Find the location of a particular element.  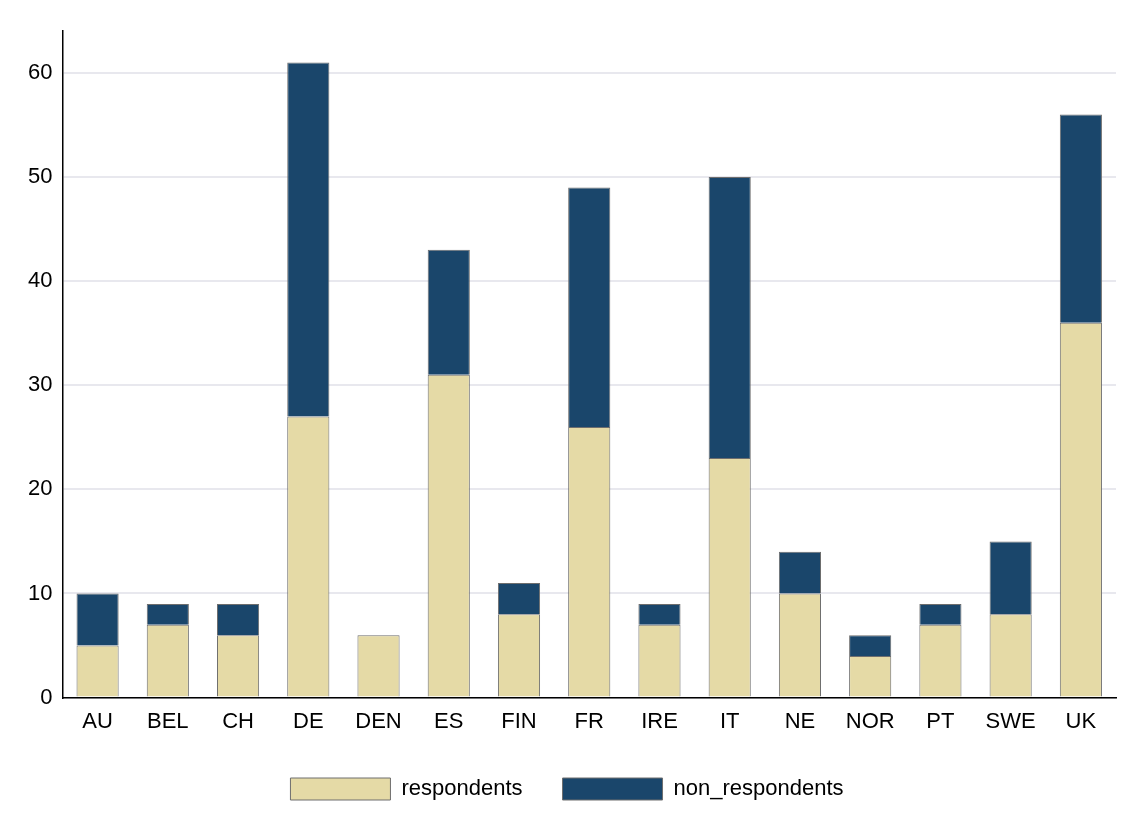

x-tick-label: FIN is located at coordinates (519, 720).